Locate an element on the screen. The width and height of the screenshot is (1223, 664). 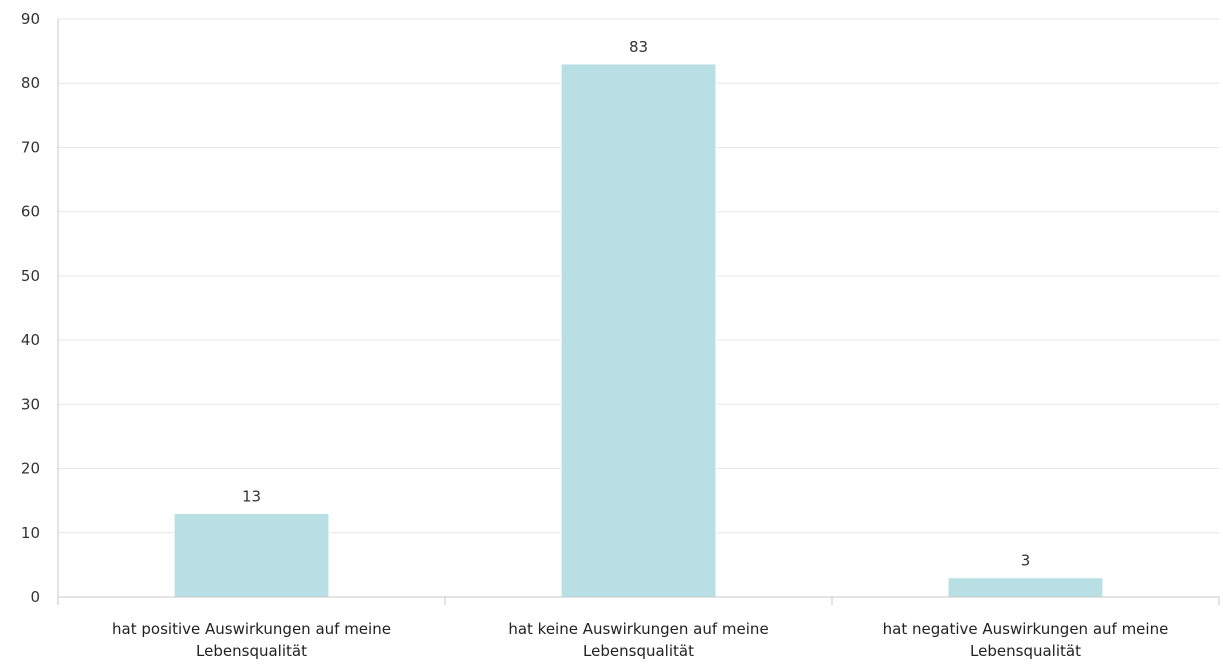
x-tick-label: hat positive Auswirkungen auf meine is located at coordinates (251, 629).